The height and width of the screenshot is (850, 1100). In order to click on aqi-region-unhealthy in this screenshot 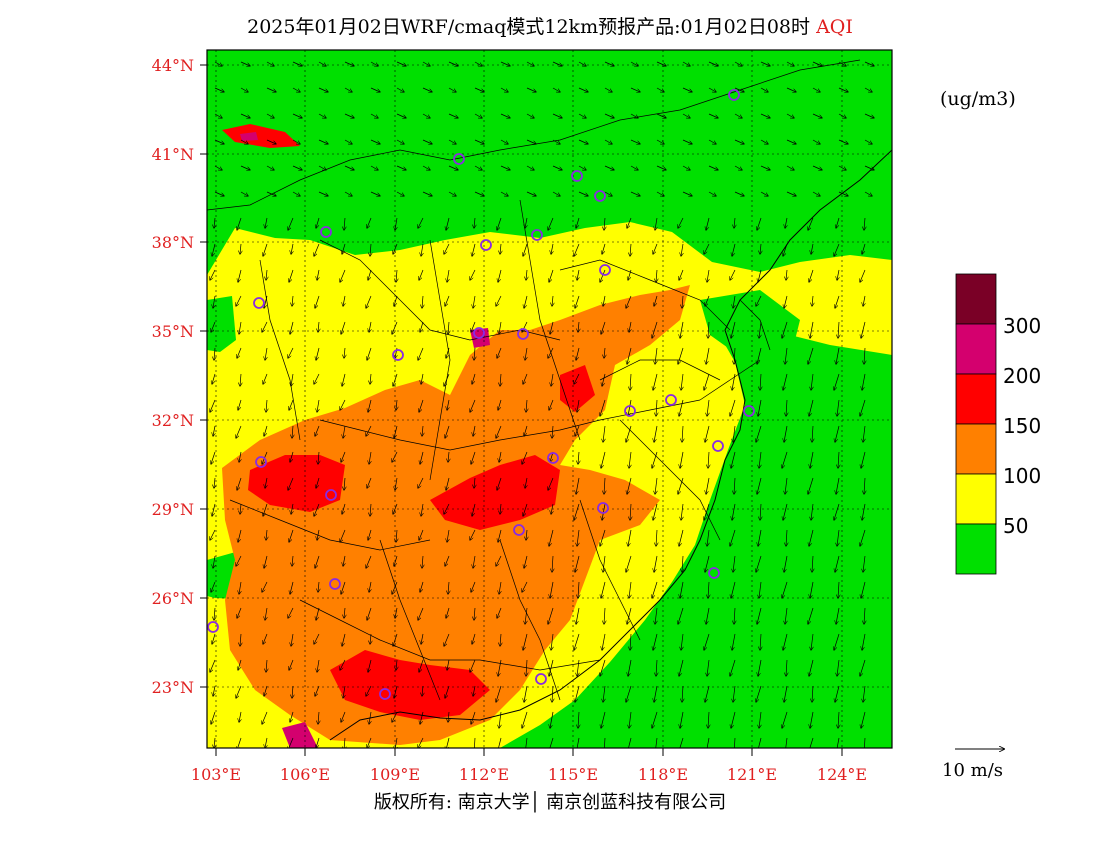, I will do `click(577, 388)`.